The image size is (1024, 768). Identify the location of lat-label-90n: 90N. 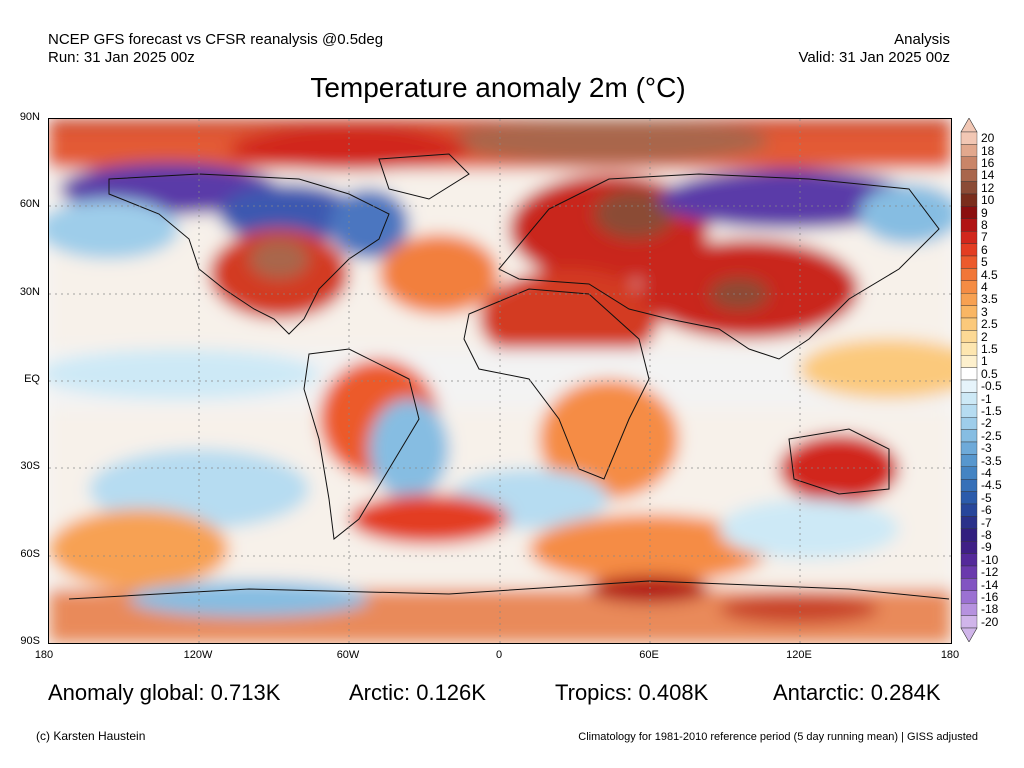
(29, 117).